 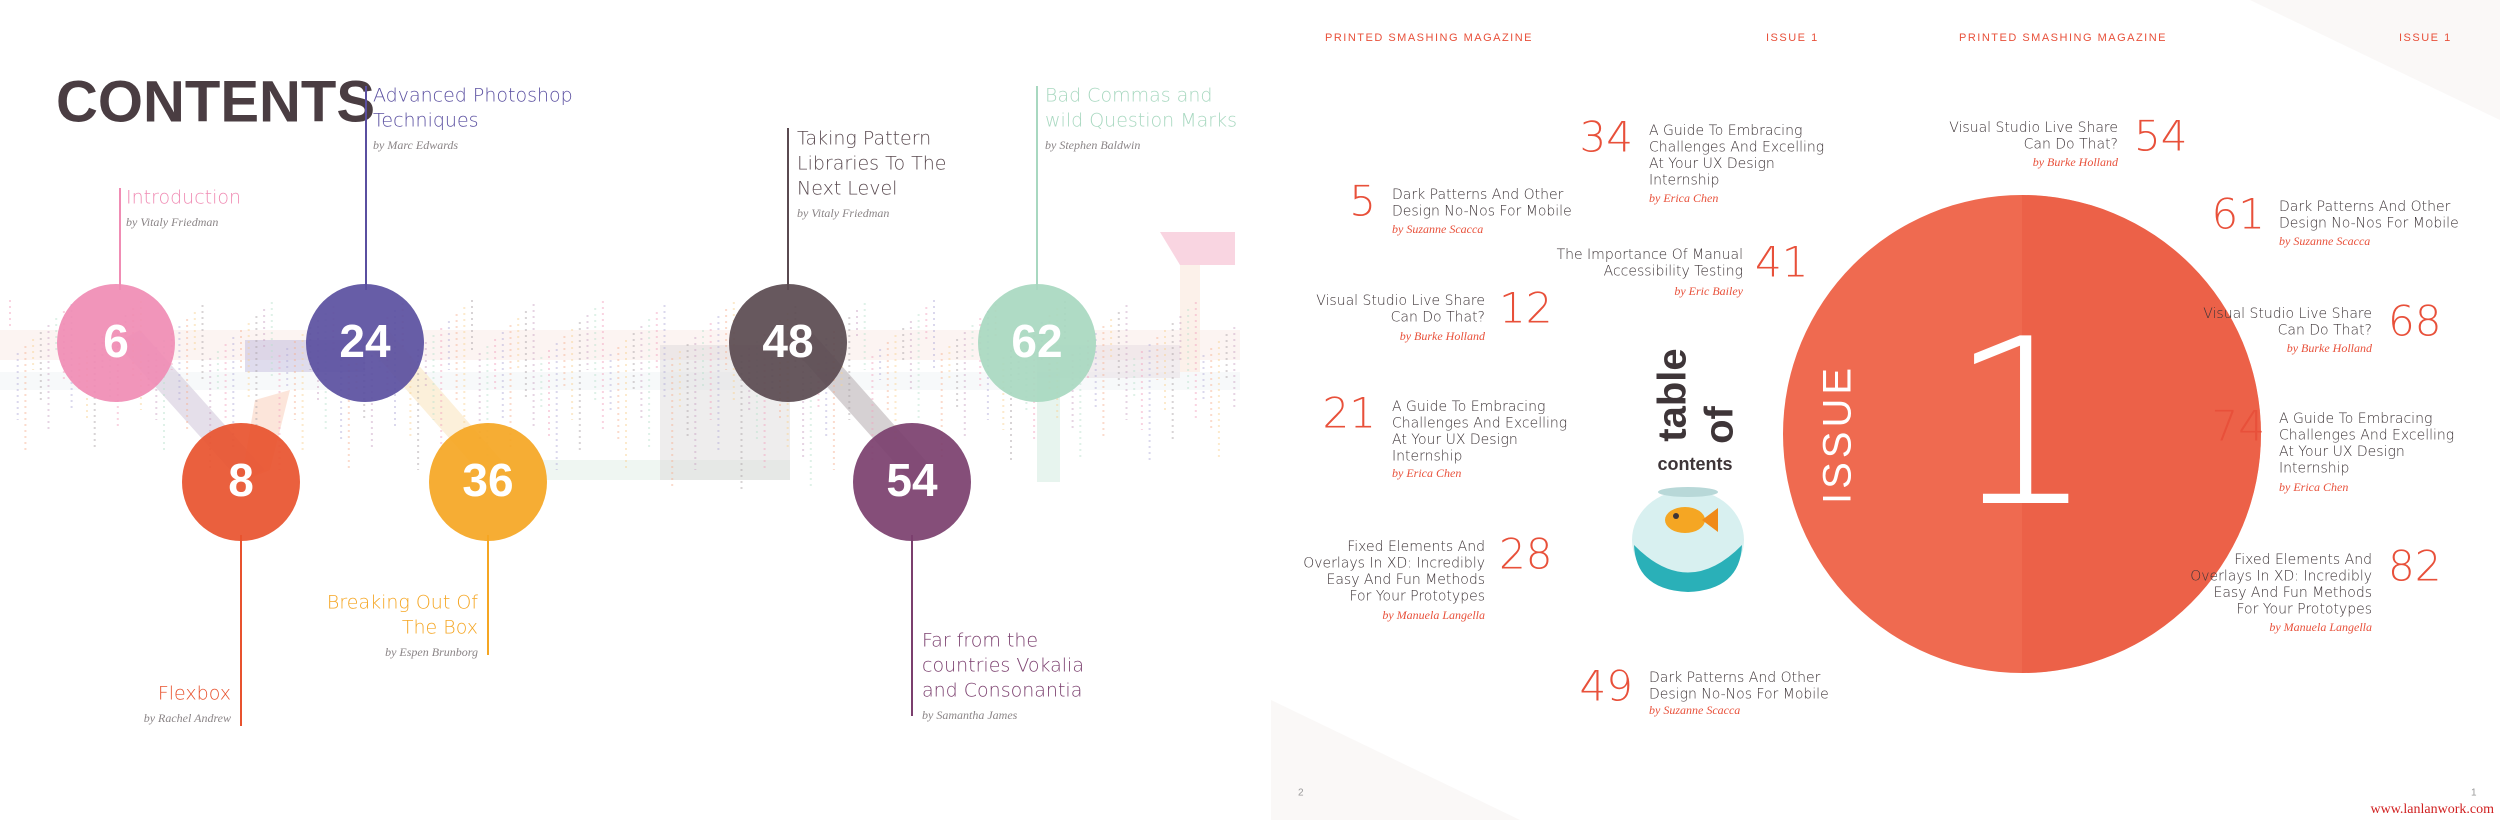 I want to click on page-number: 12, so click(x=1525, y=308).